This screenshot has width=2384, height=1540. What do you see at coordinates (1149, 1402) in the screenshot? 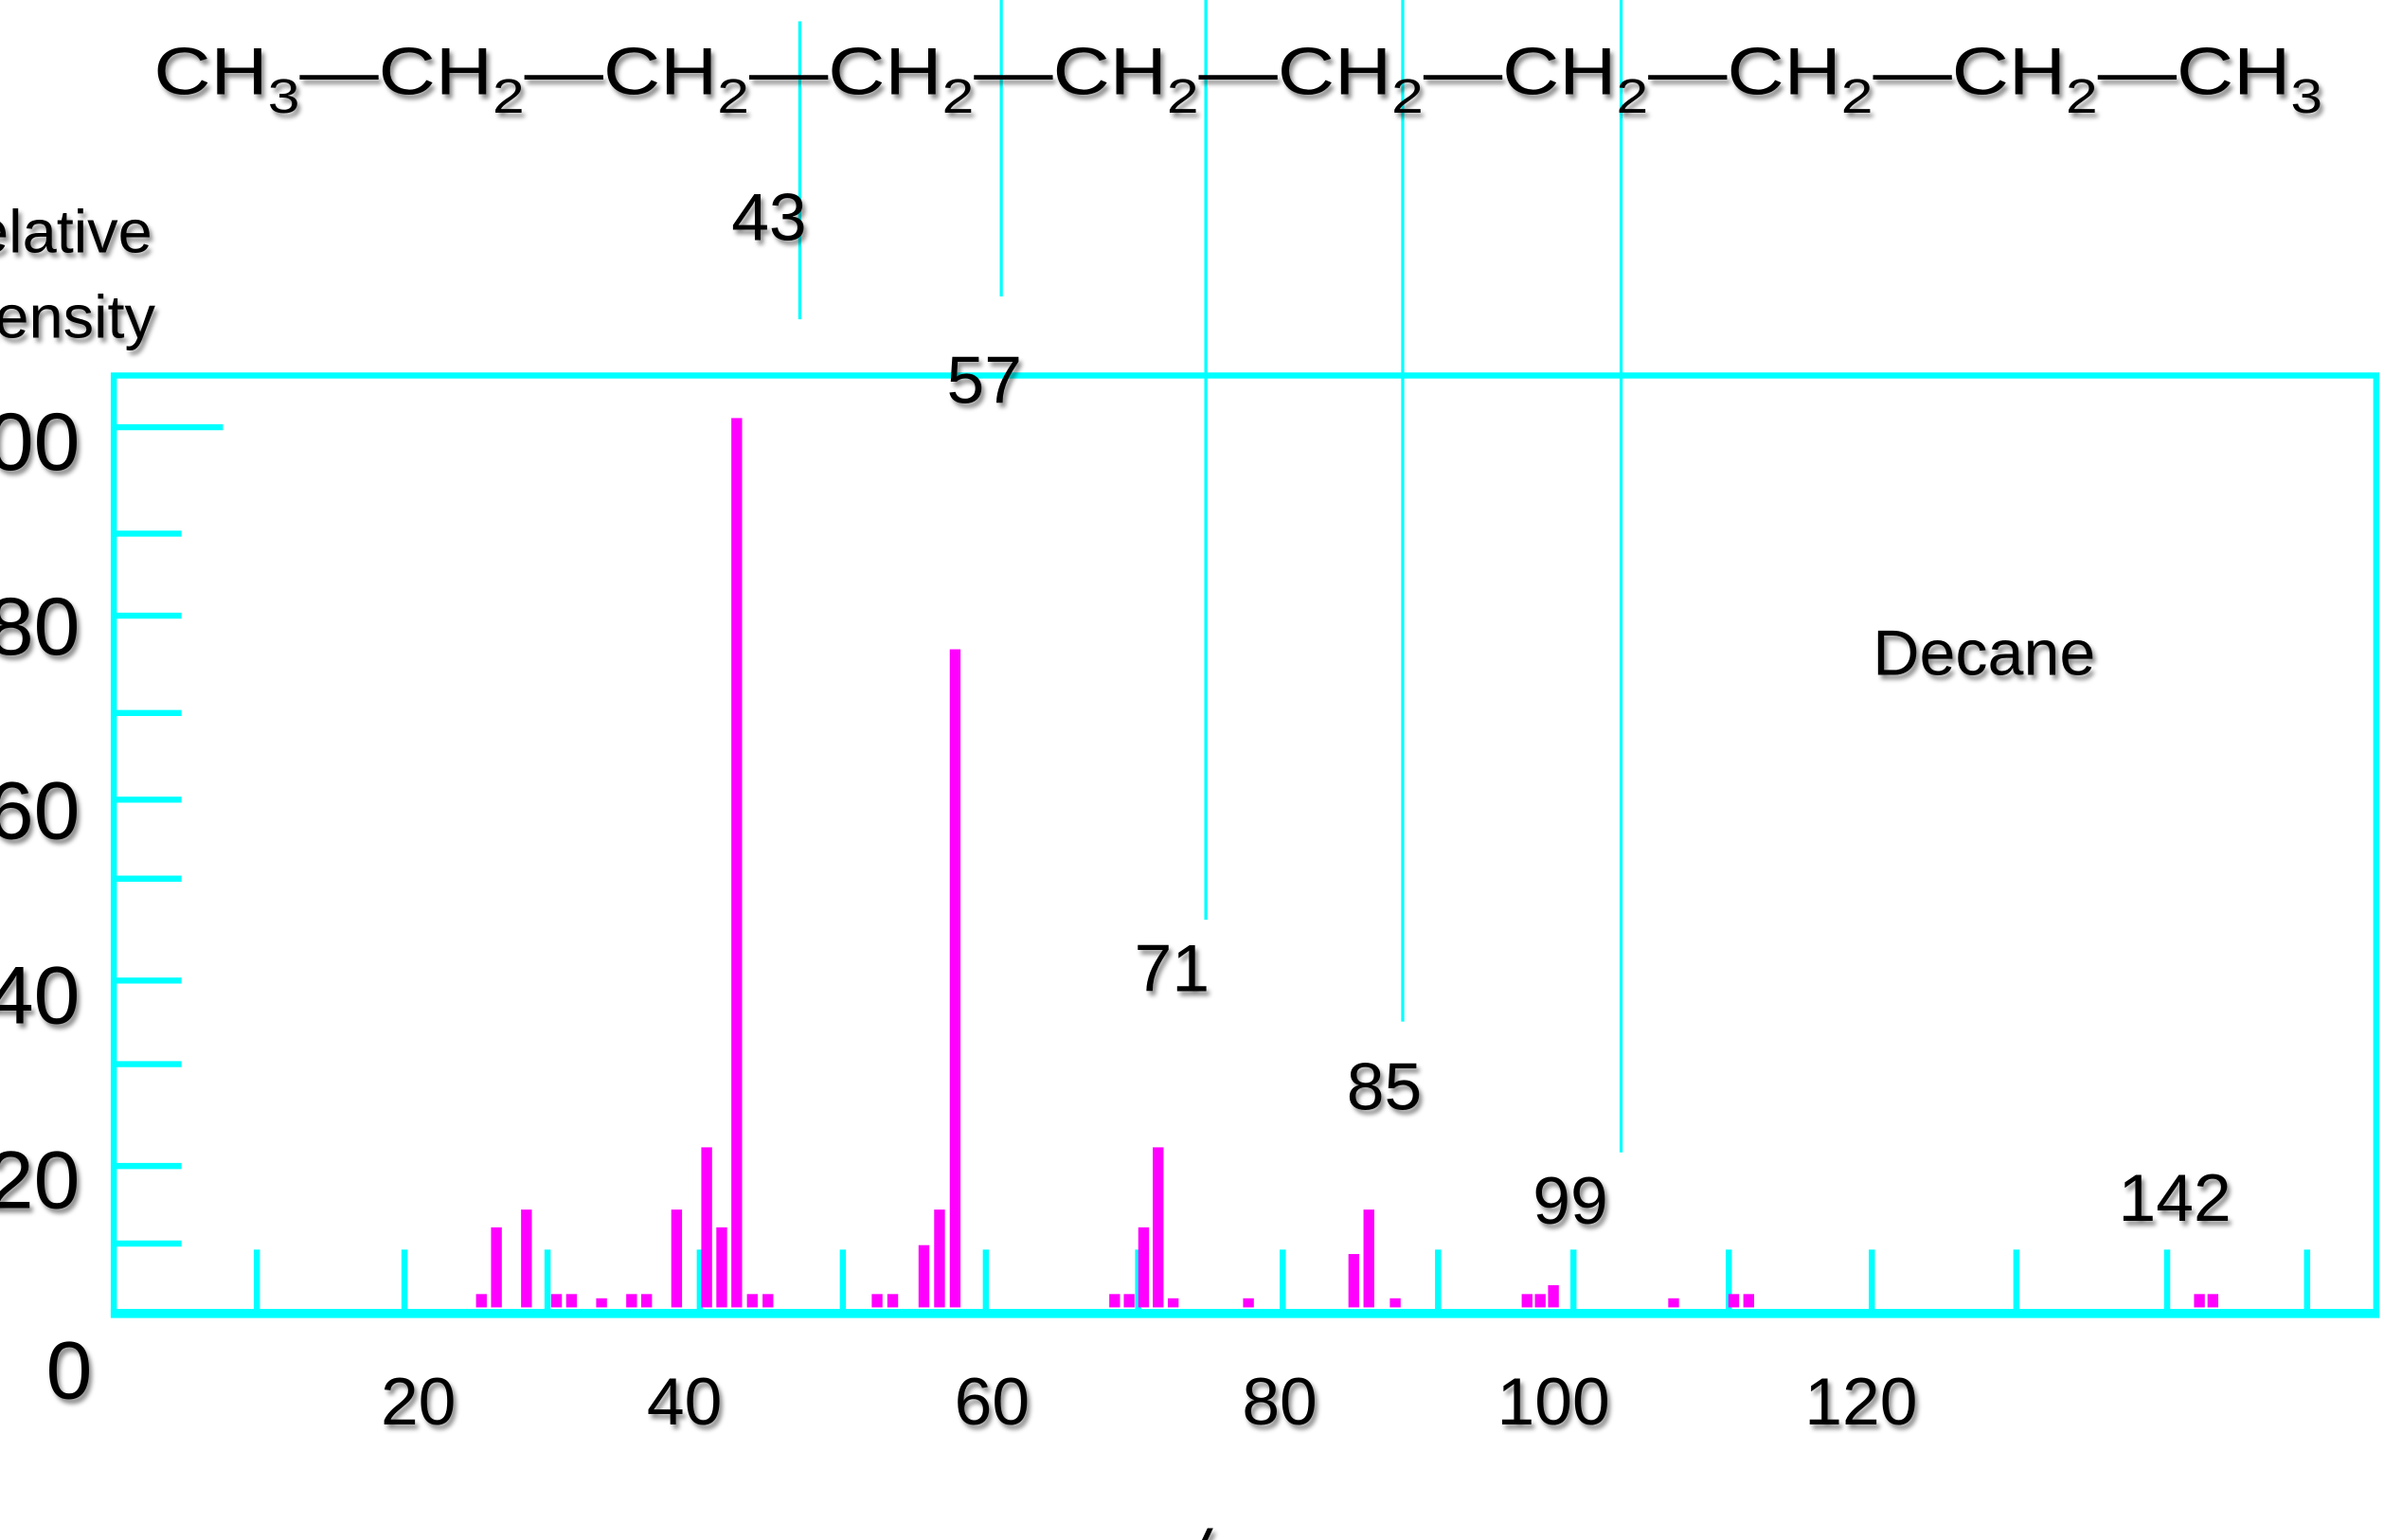
I see `x-tick-labels: 20 40 60 80 100 120` at bounding box center [1149, 1402].